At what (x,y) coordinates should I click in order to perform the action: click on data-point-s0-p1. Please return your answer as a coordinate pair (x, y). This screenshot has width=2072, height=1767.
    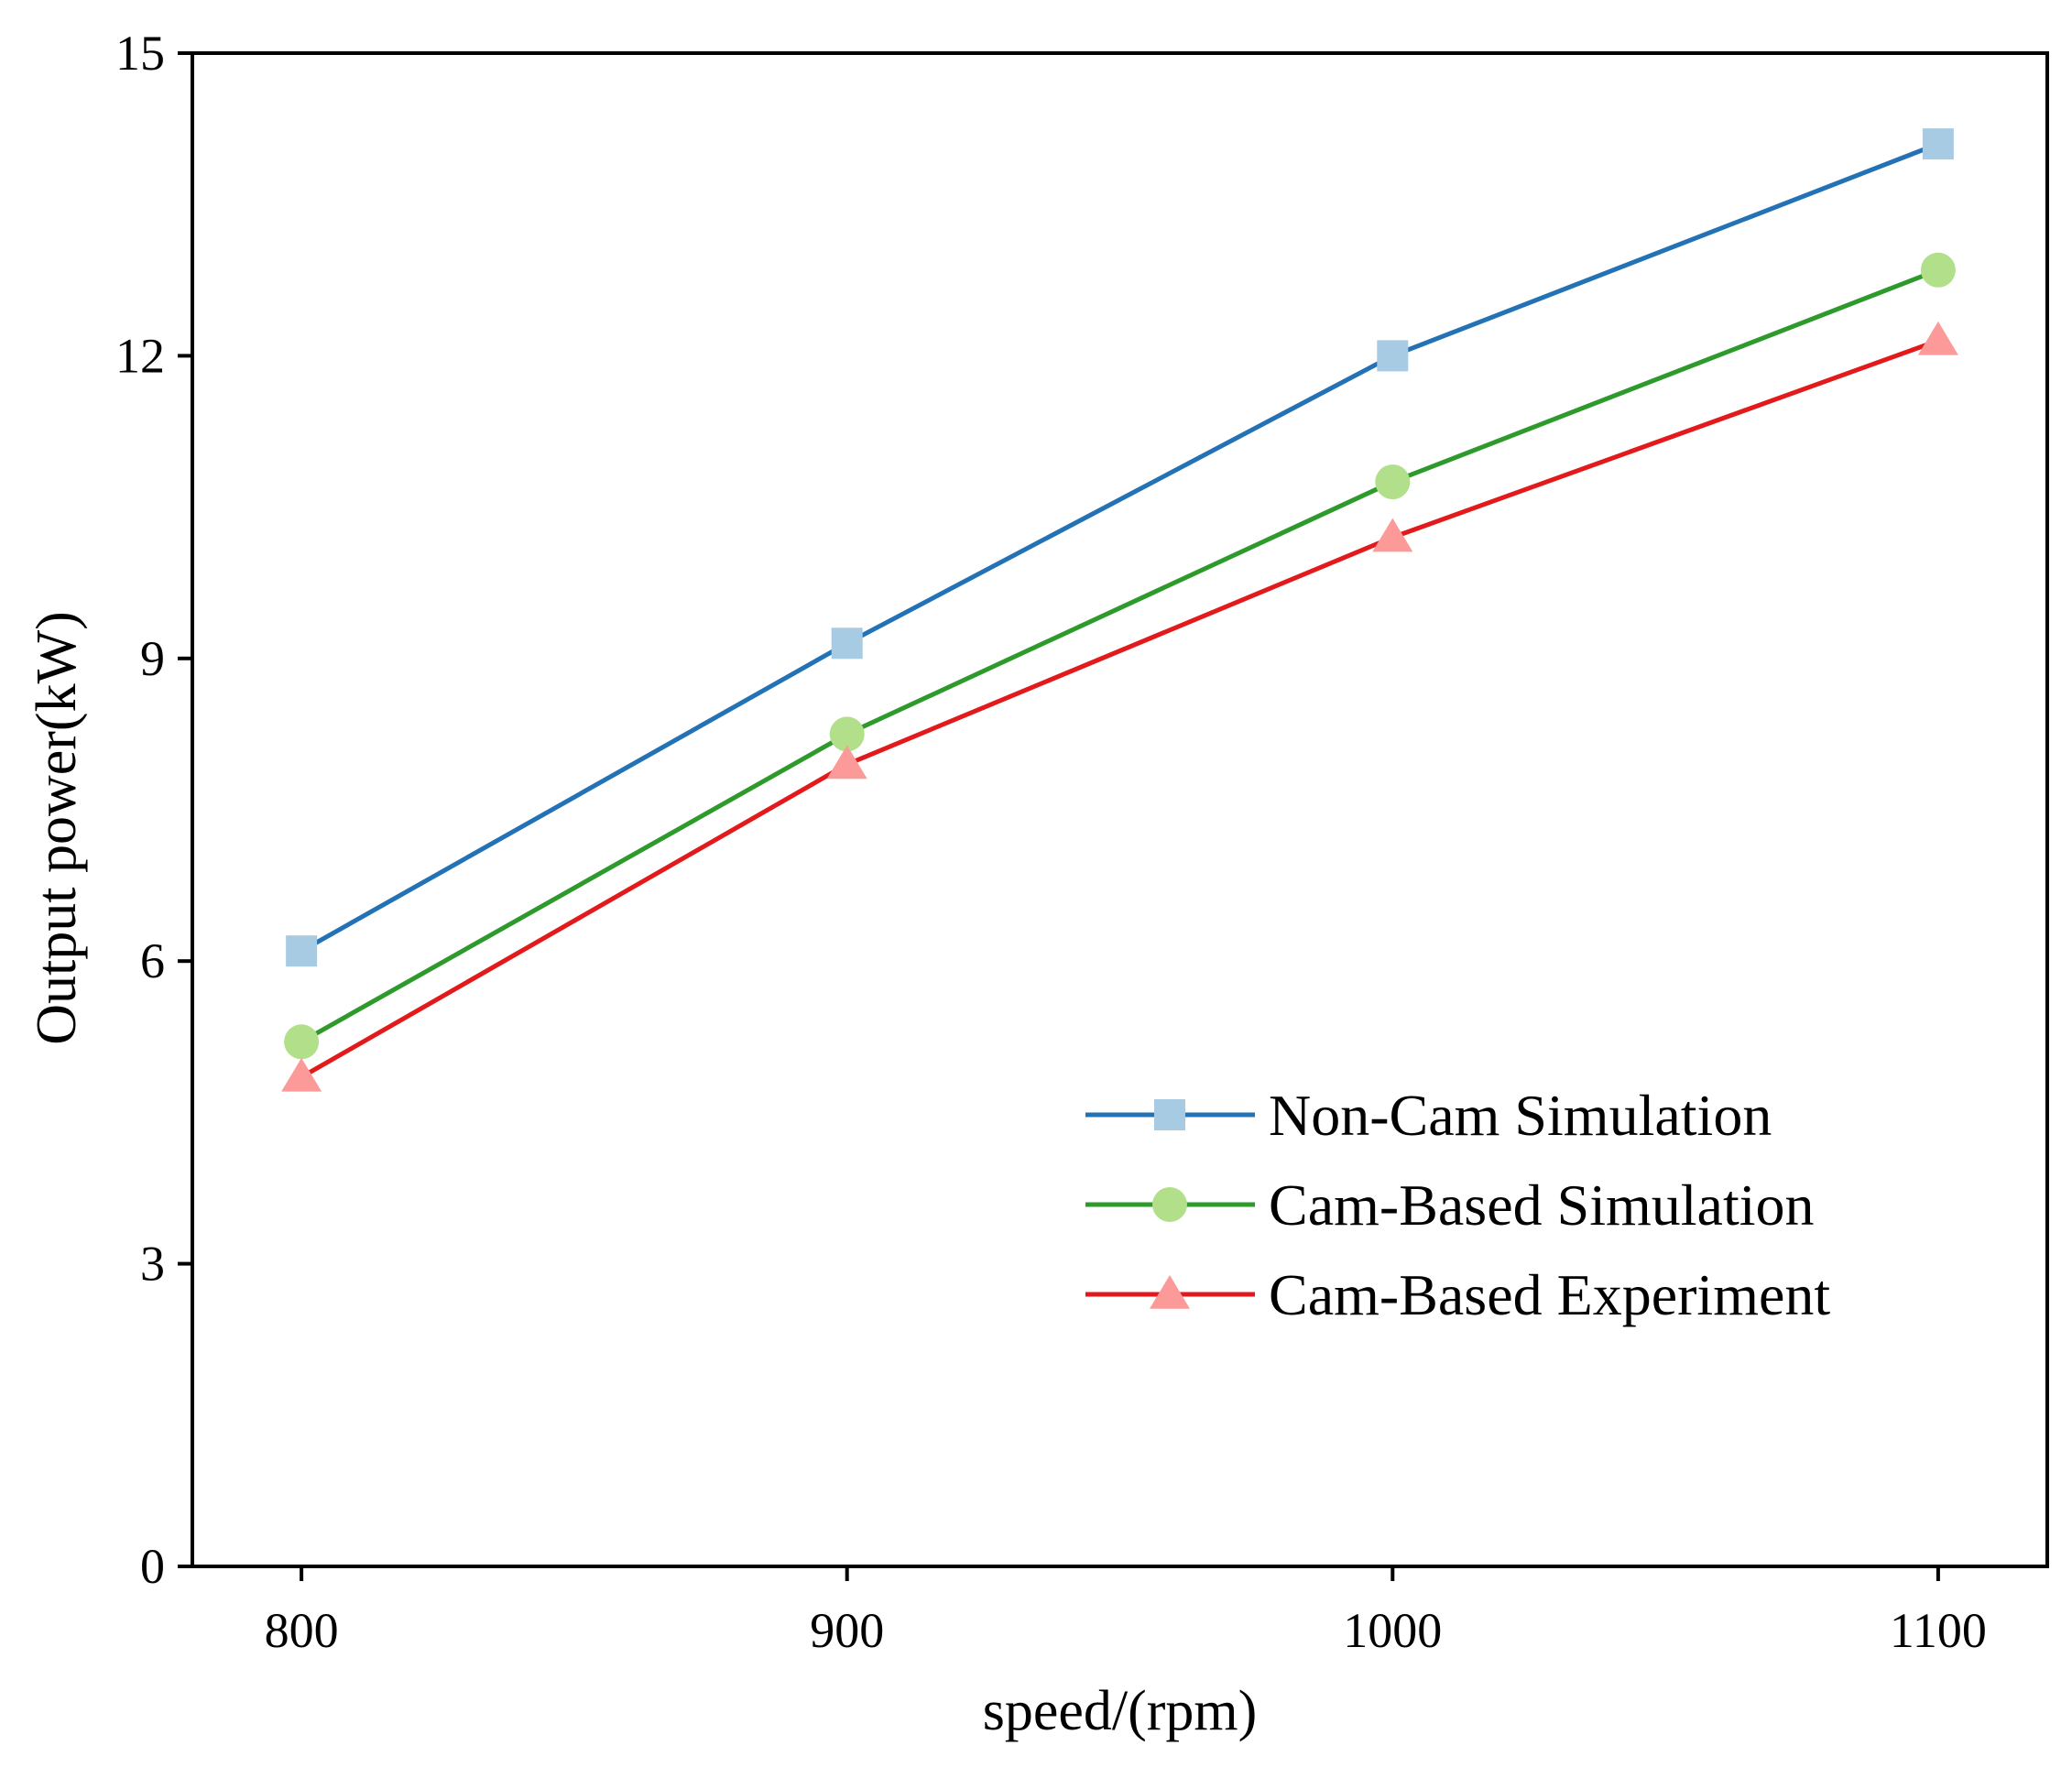
    Looking at the image, I should click on (847, 643).